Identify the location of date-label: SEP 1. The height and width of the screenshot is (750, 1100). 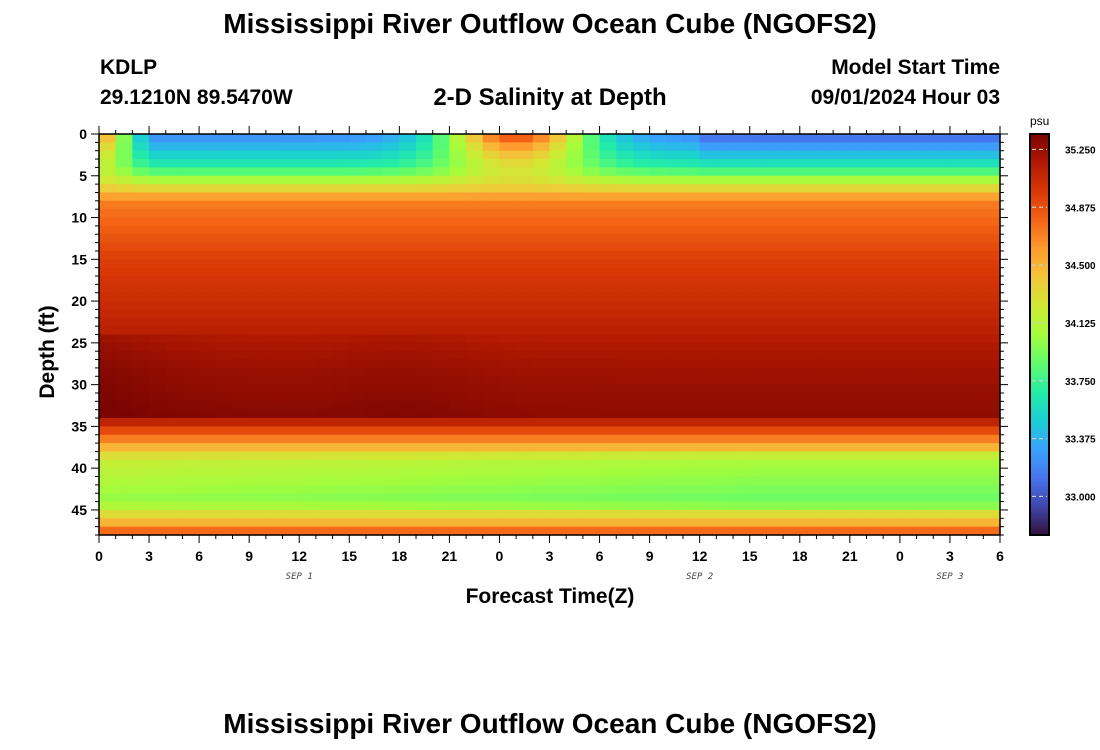
(299, 577).